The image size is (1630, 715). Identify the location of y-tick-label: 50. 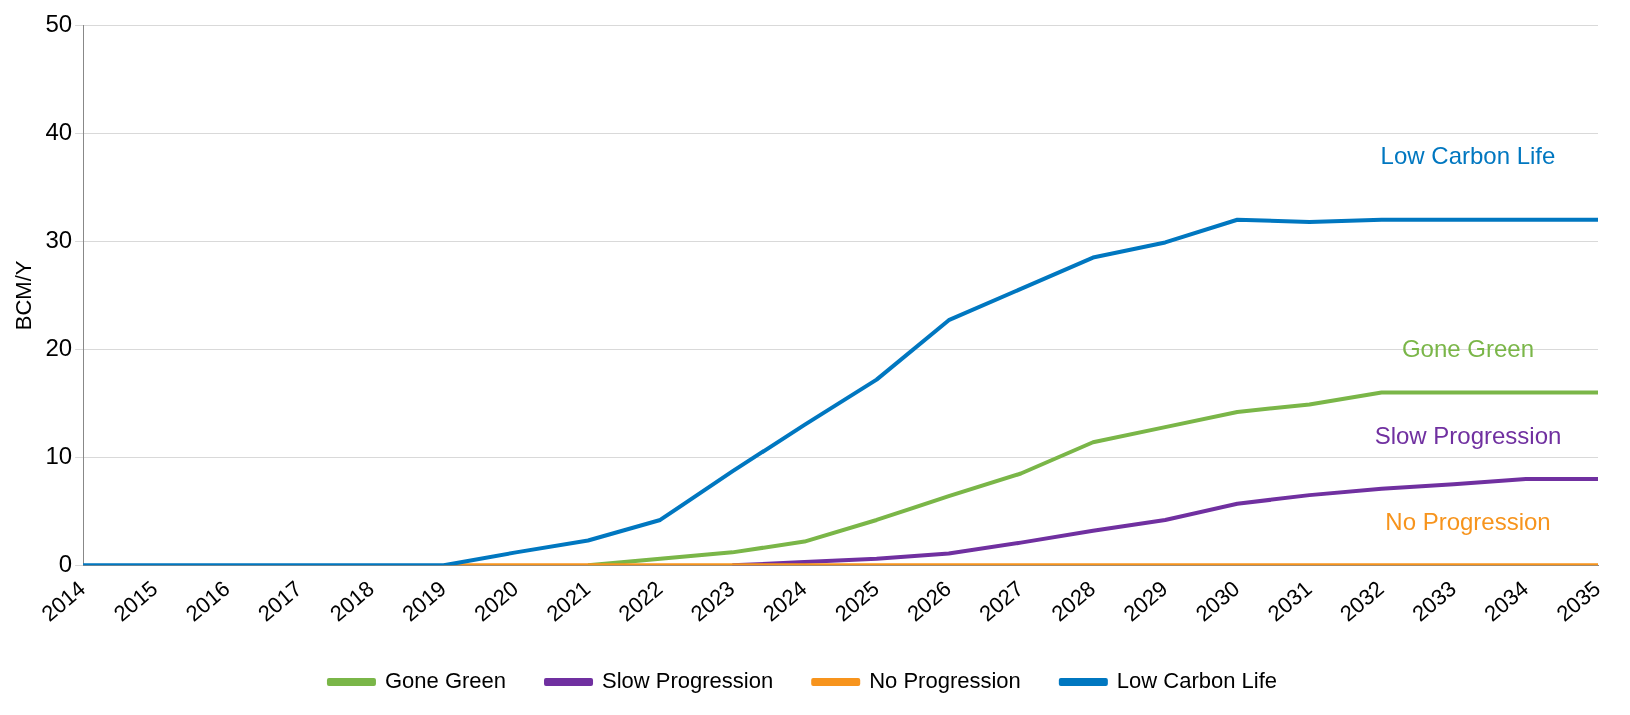
(59, 24).